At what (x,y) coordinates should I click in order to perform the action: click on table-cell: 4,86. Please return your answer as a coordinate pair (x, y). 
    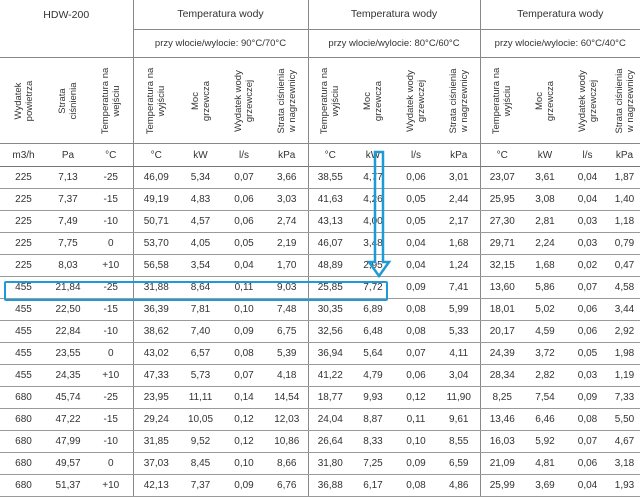
    Looking at the image, I should click on (459, 485).